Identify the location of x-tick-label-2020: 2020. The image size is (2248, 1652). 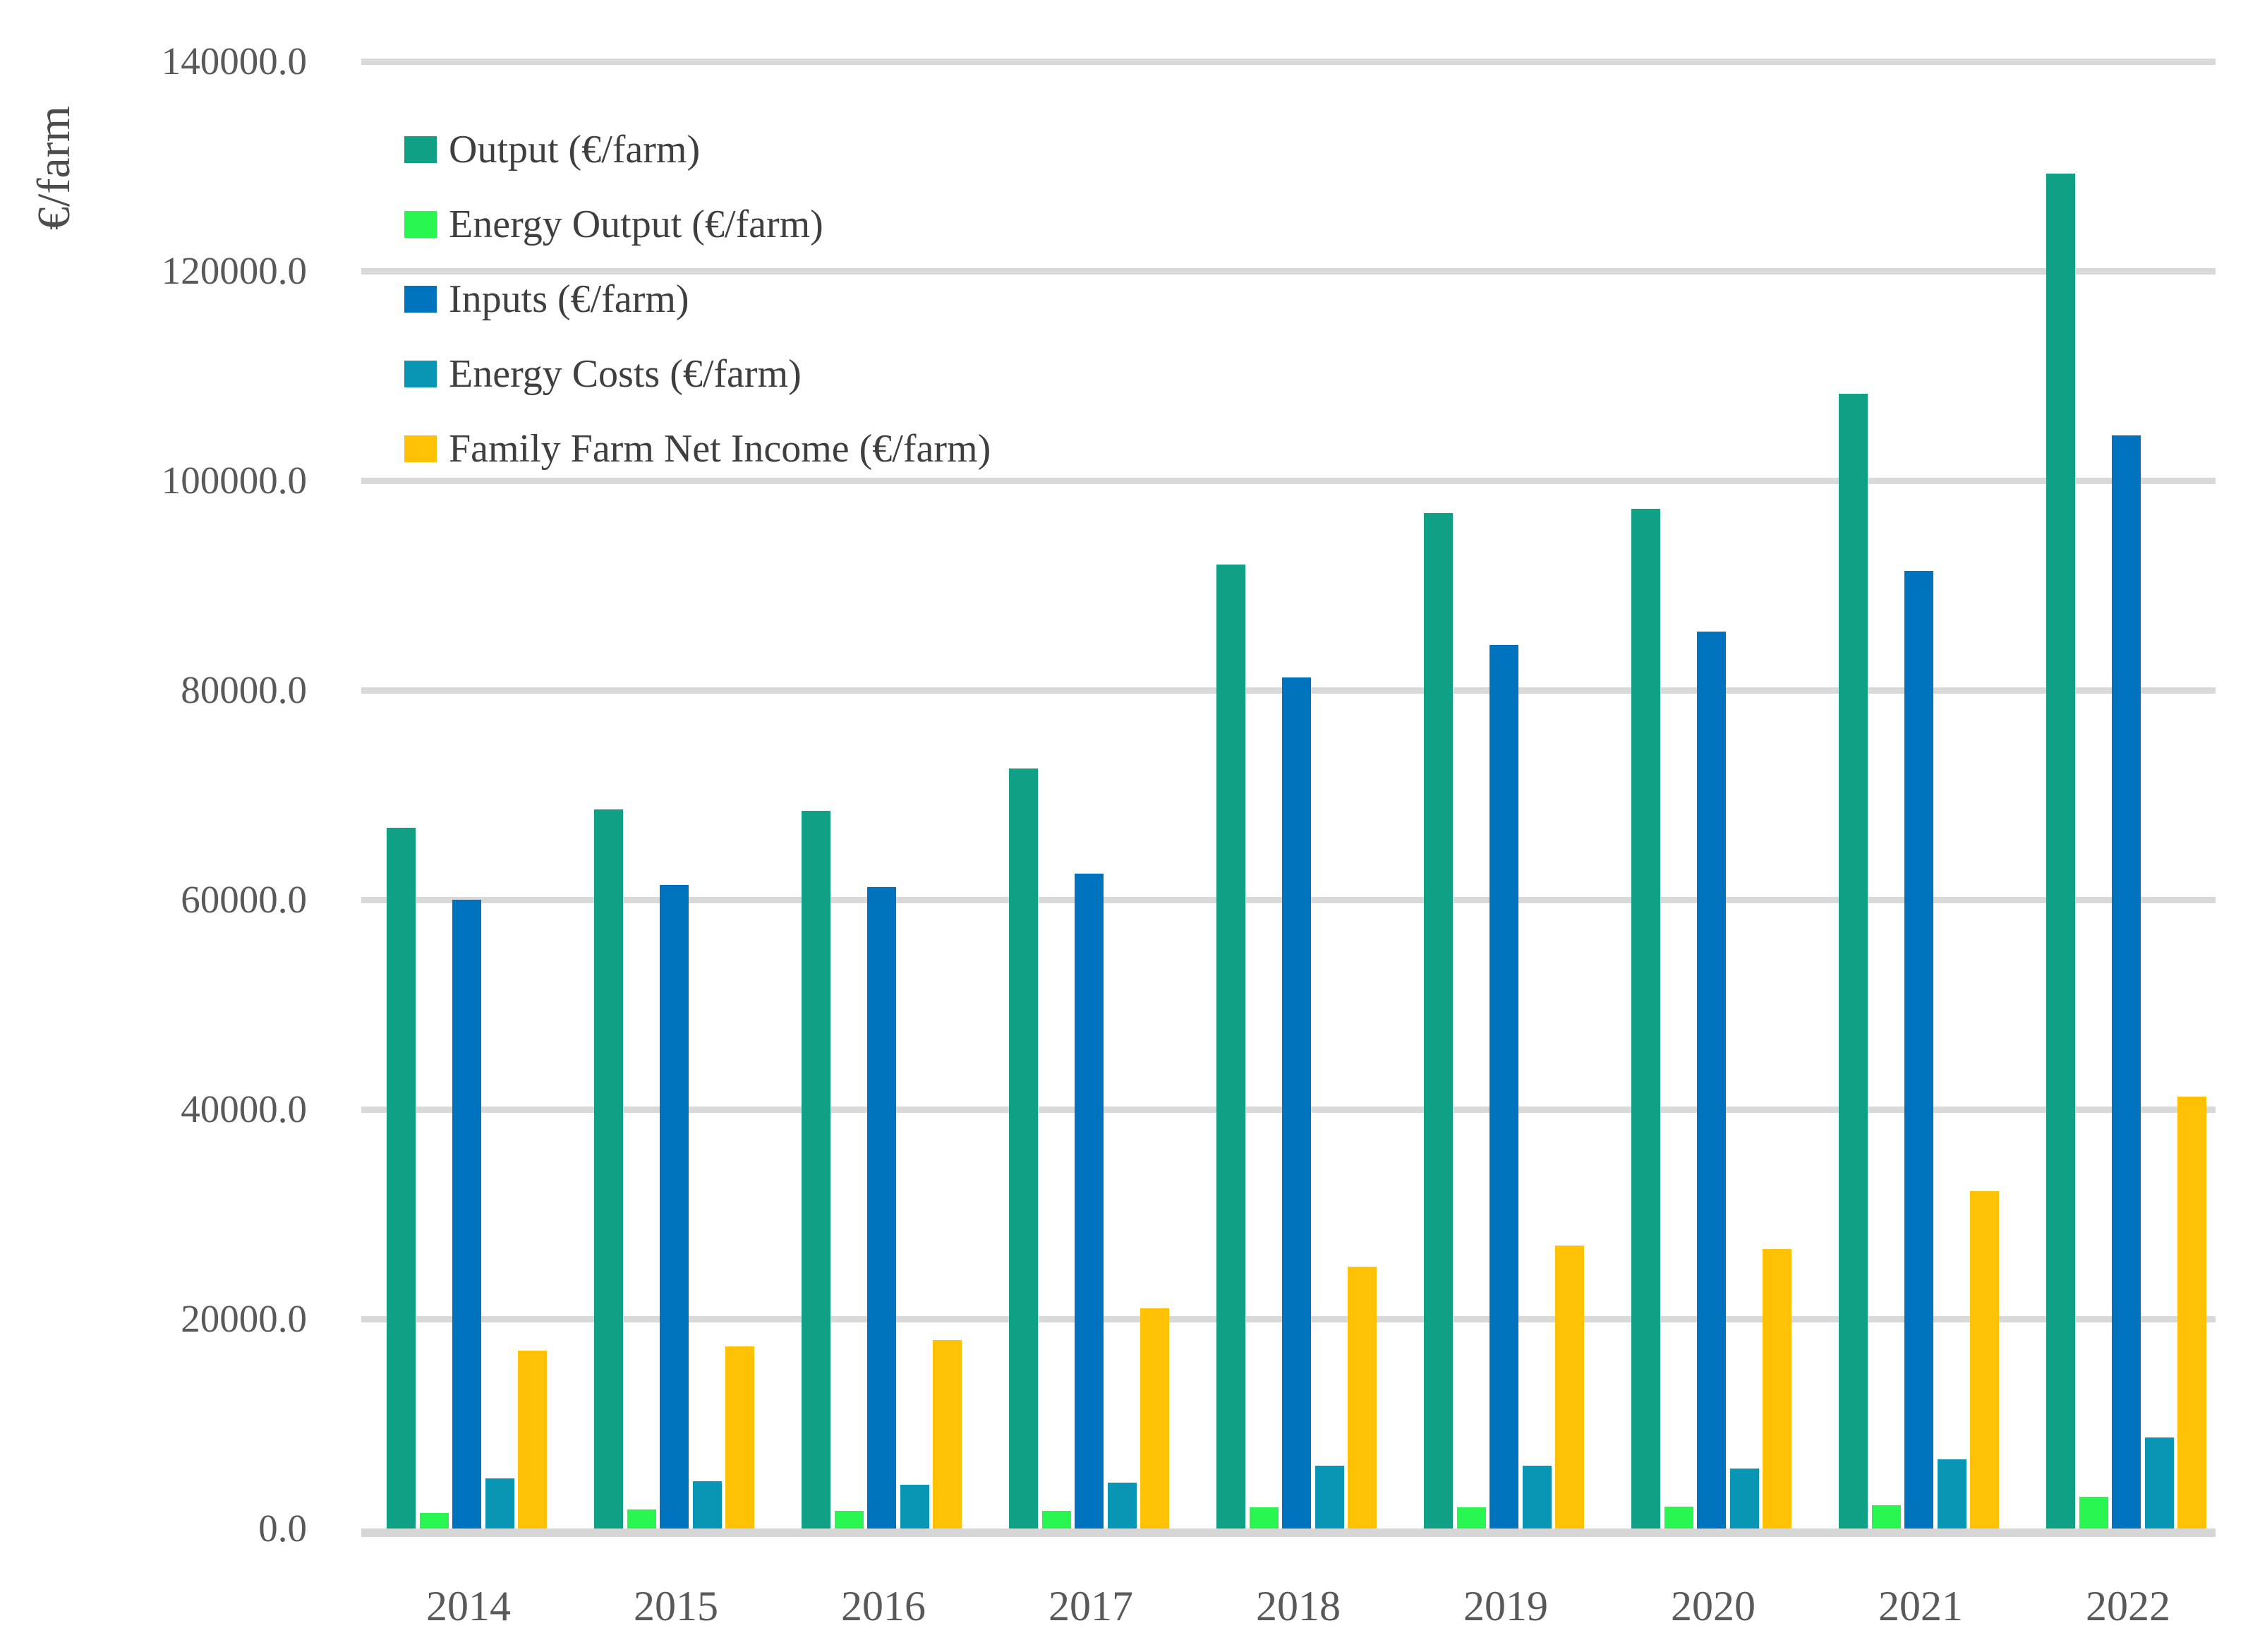
(1714, 1606).